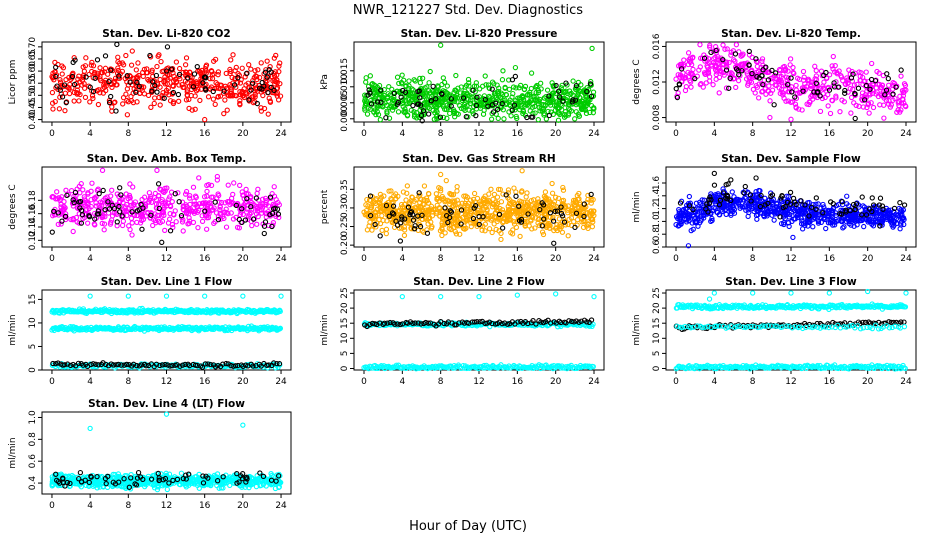 The width and height of the screenshot is (936, 540). What do you see at coordinates (478, 159) in the screenshot?
I see `panel-title: Stan. Dev. Gas Stream RH` at bounding box center [478, 159].